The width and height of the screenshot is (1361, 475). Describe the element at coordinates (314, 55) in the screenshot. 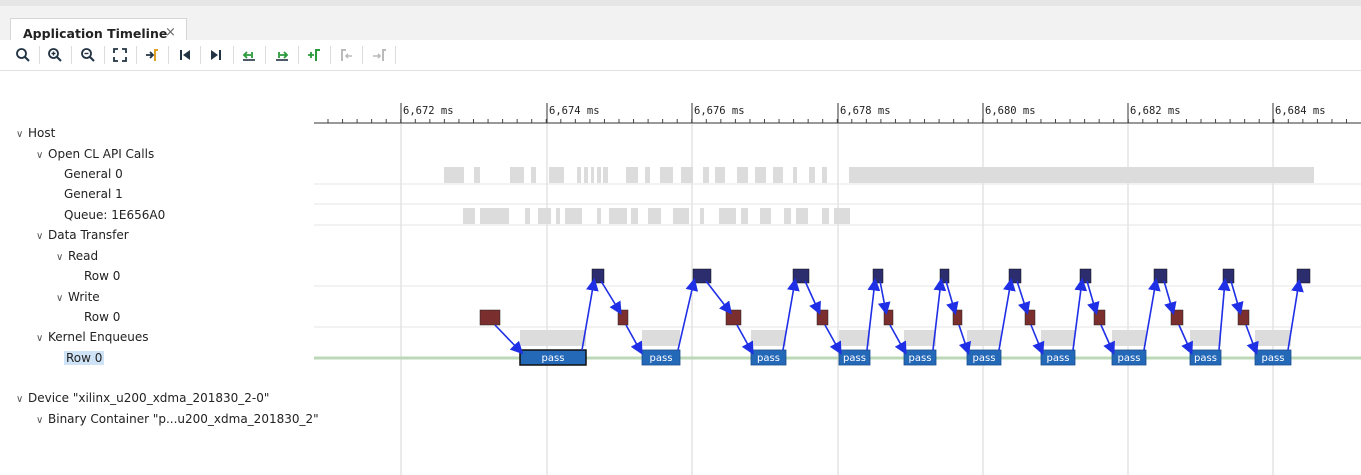

I see `add-marker-icon` at that location.